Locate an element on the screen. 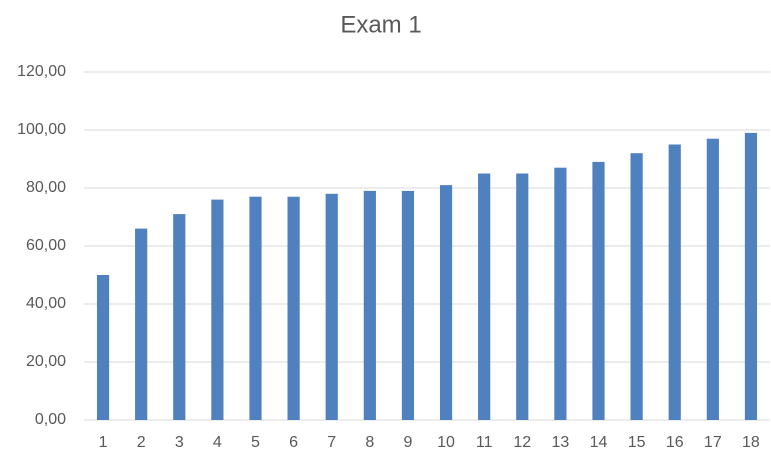 The width and height of the screenshot is (771, 455). x-tick-label: 6 is located at coordinates (293, 442).